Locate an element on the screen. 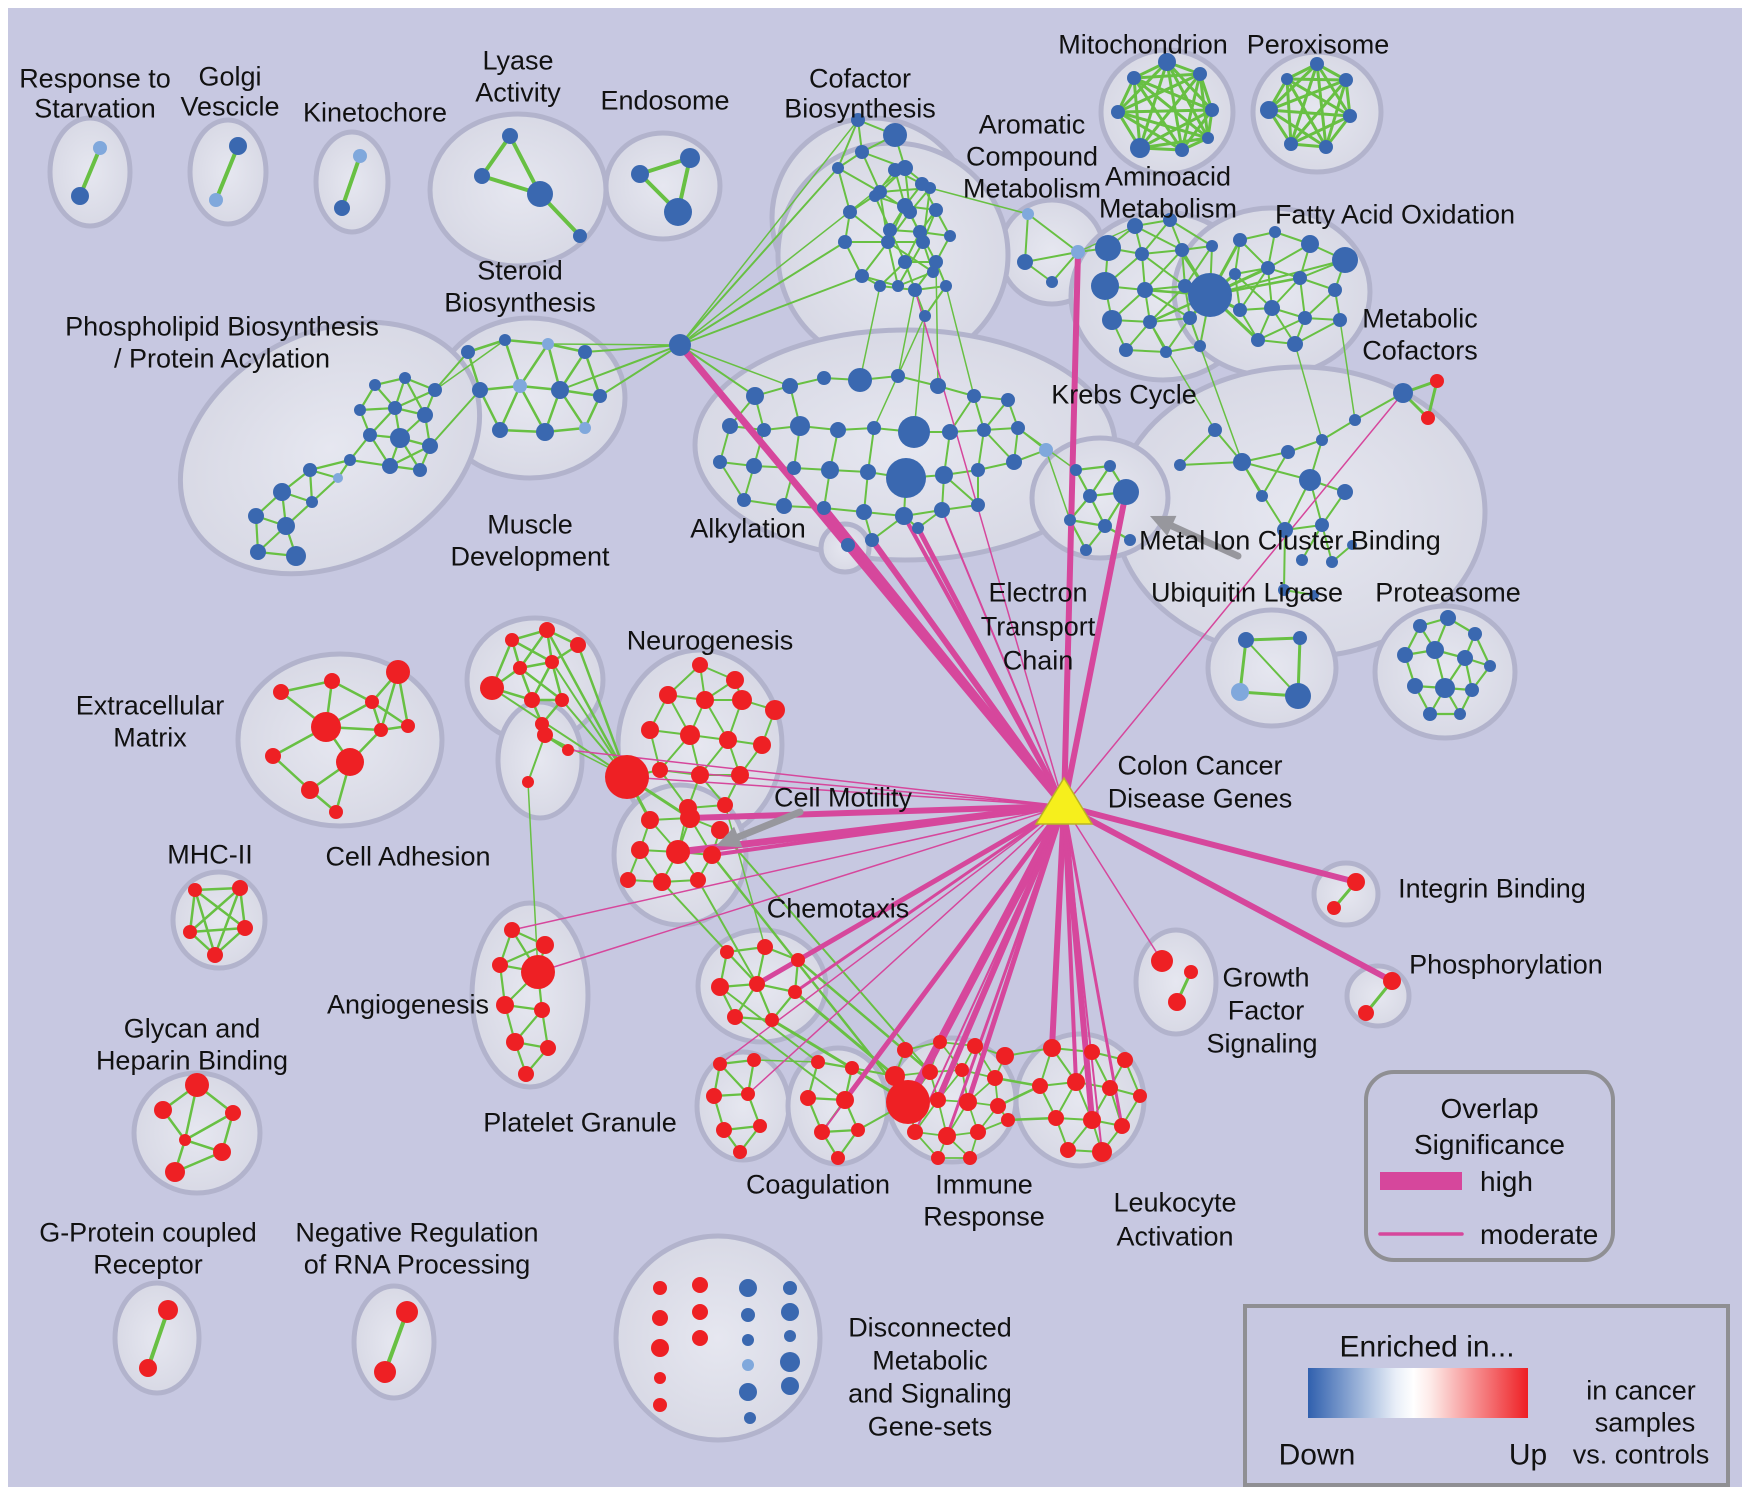 Image resolution: width=1750 pixels, height=1512 pixels. cluster-label: Endosome is located at coordinates (664, 100).